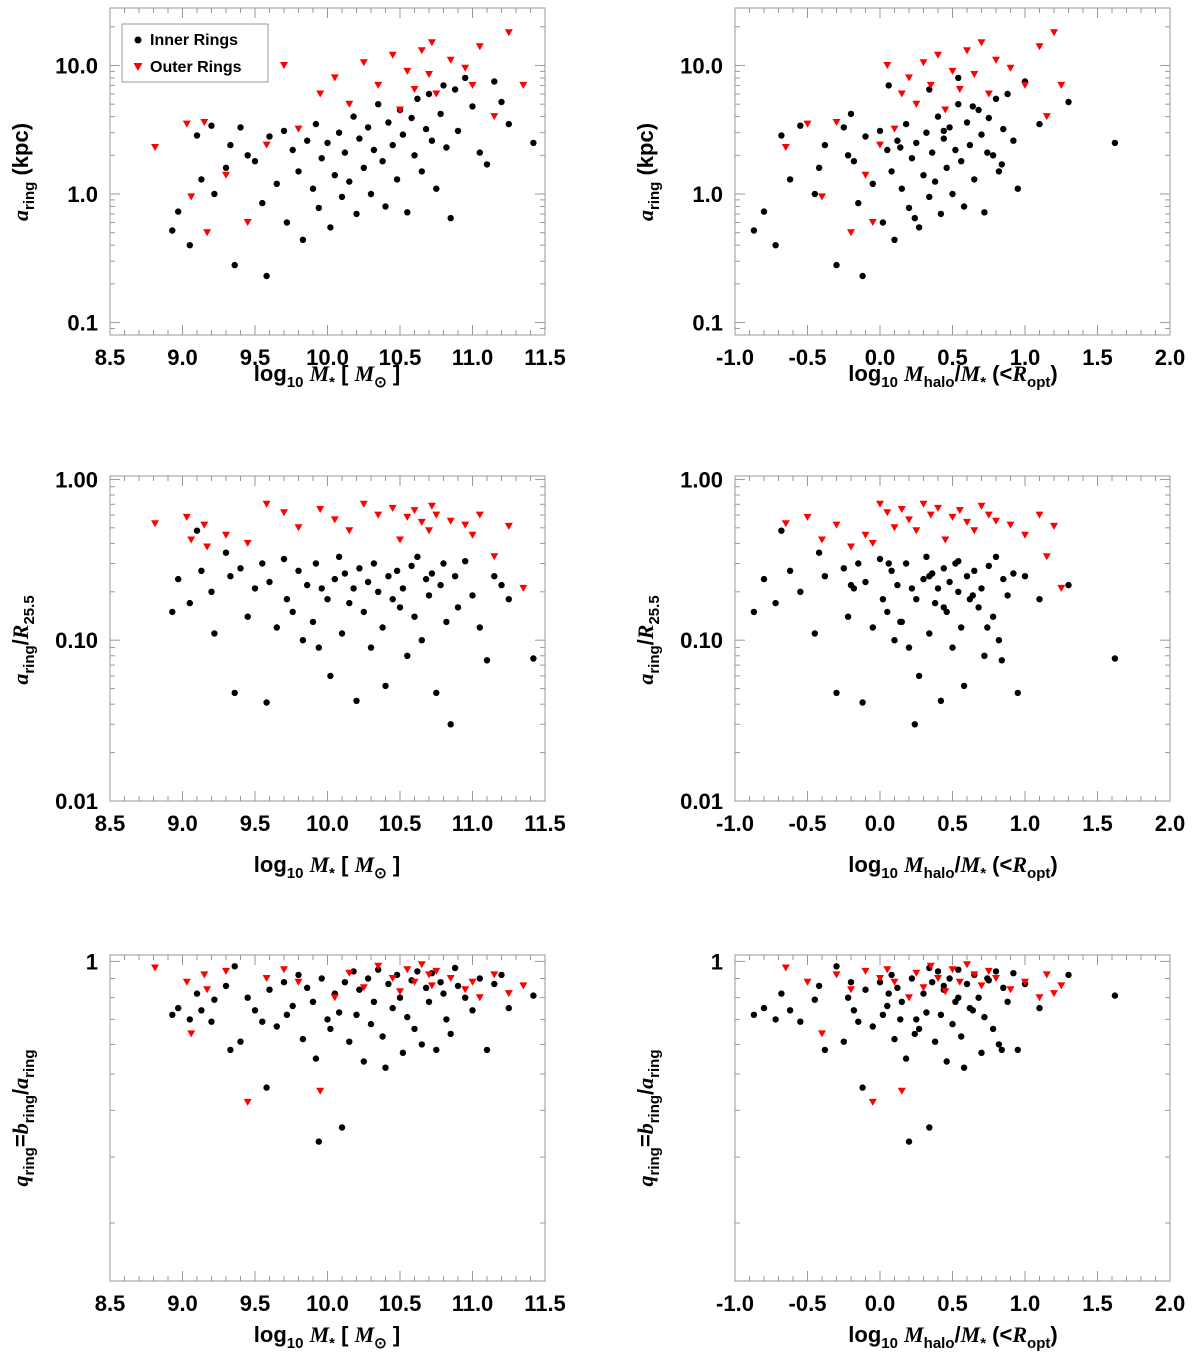 The width and height of the screenshot is (1200, 1354). What do you see at coordinates (645, 1140) in the screenshot?
I see `y-axis-label-eq: =` at bounding box center [645, 1140].